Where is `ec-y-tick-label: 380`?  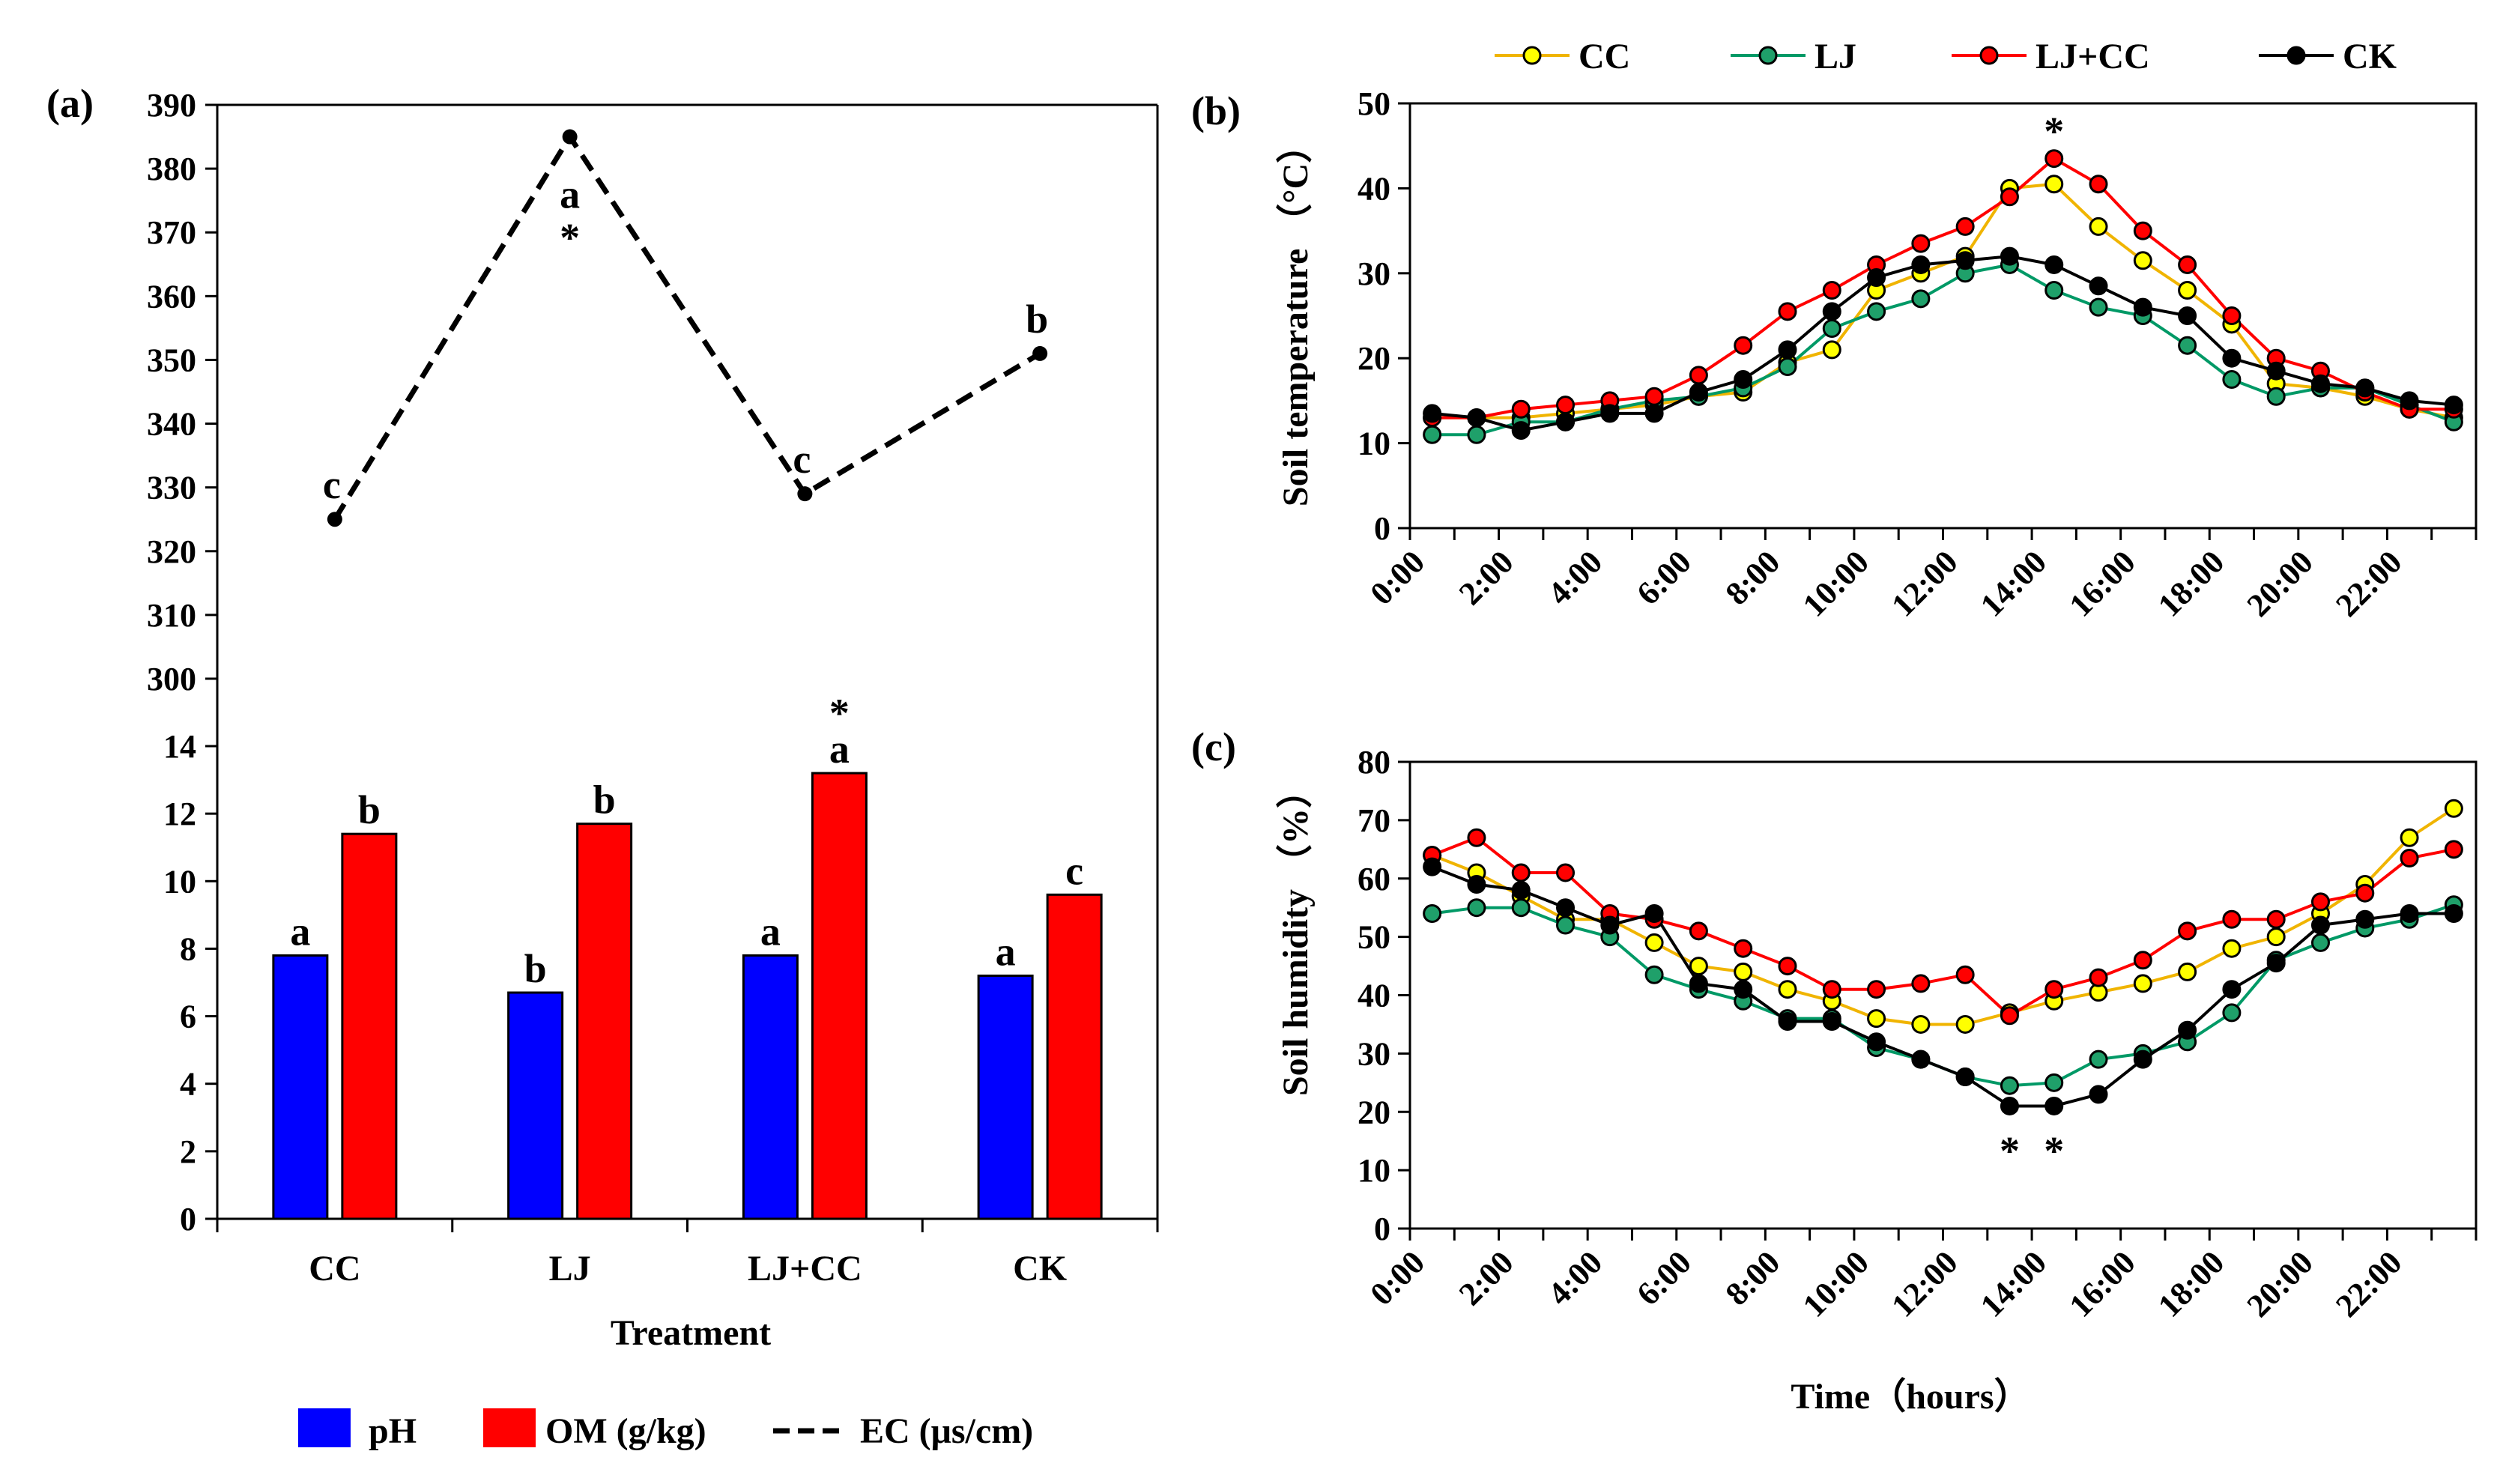 ec-y-tick-label: 380 is located at coordinates (171, 169).